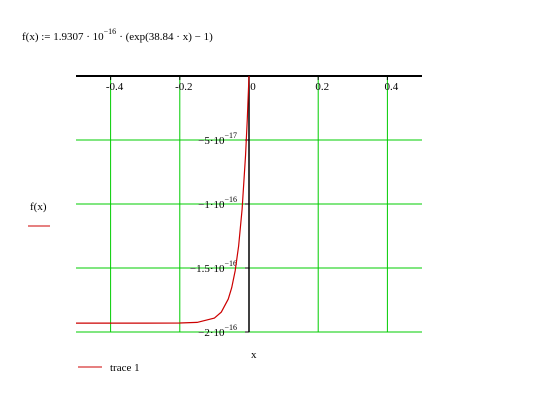 The height and width of the screenshot is (415, 552). What do you see at coordinates (63, 37) in the screenshot?
I see `formula-lhs: f(x) := 1.9307 · 10` at bounding box center [63, 37].